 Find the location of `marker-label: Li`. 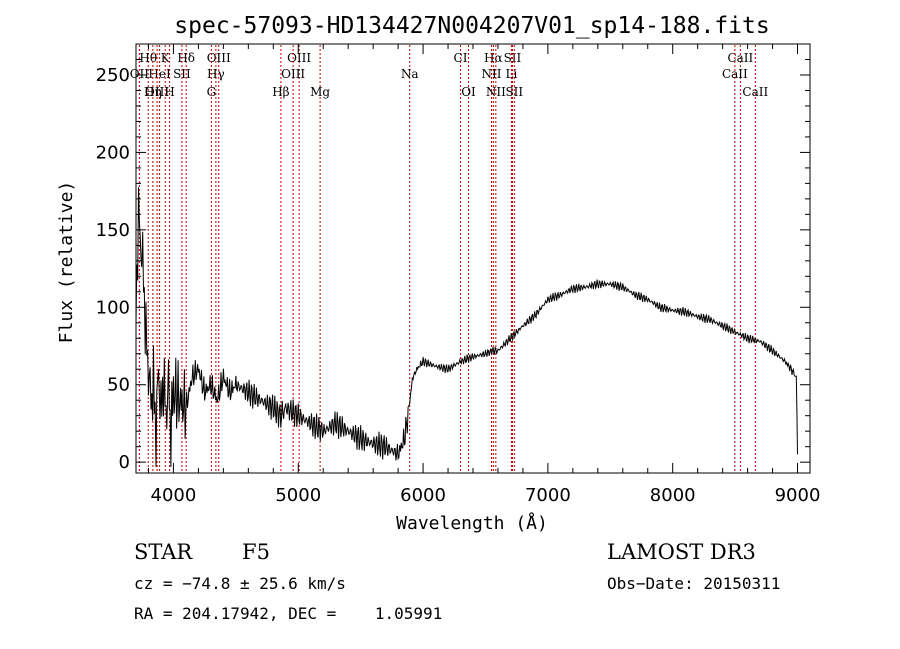

marker-label: Li is located at coordinates (512, 74).